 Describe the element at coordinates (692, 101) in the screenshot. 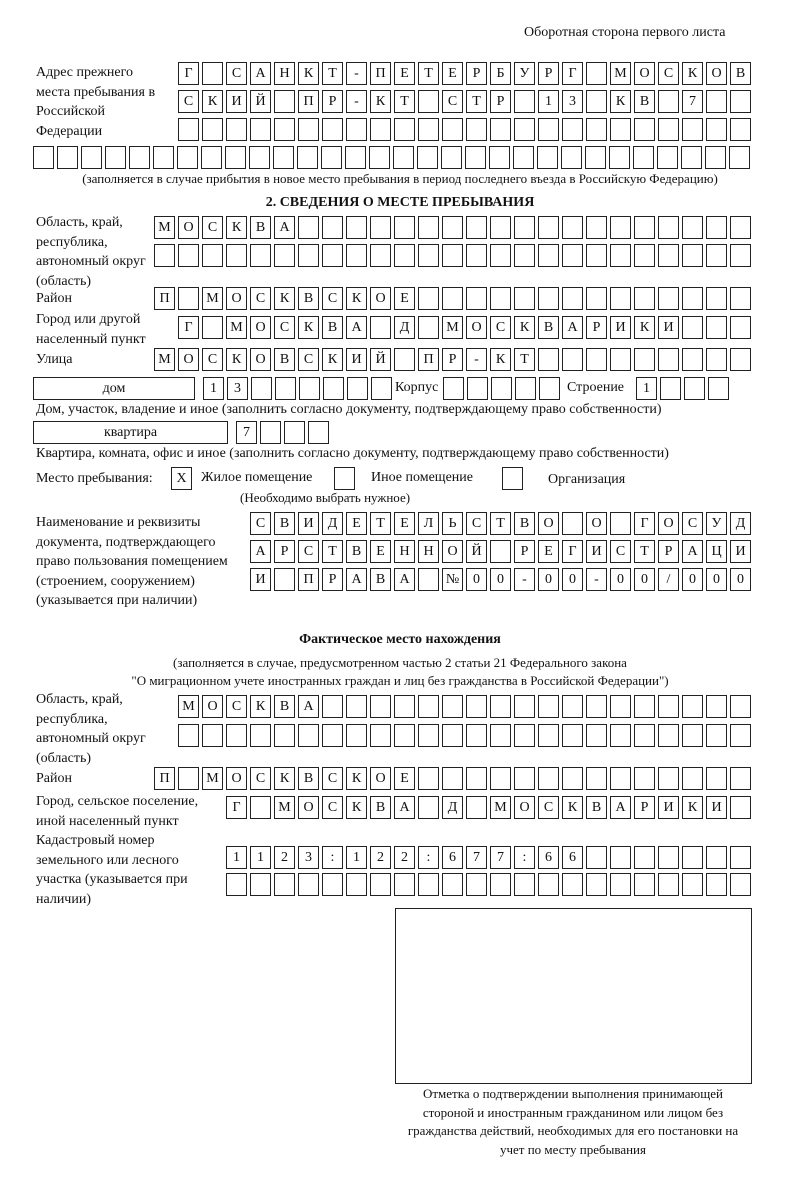

I see `char-cell: 7` at that location.